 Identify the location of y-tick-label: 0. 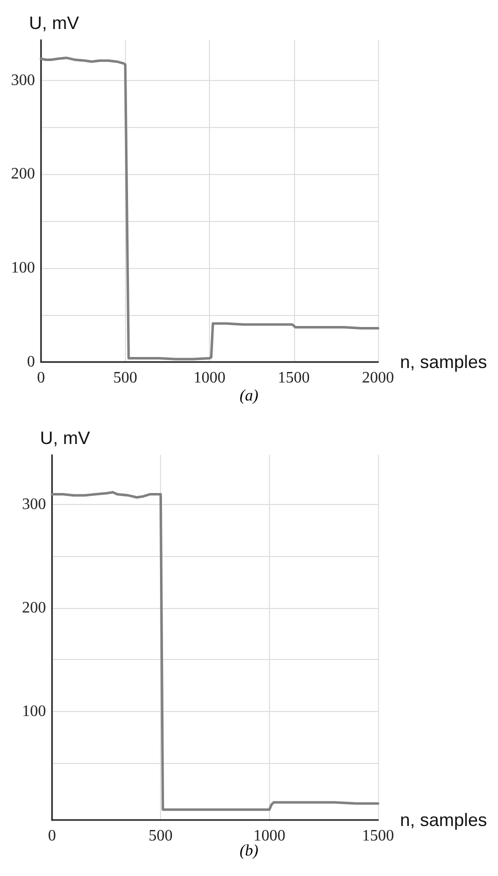
(31, 362).